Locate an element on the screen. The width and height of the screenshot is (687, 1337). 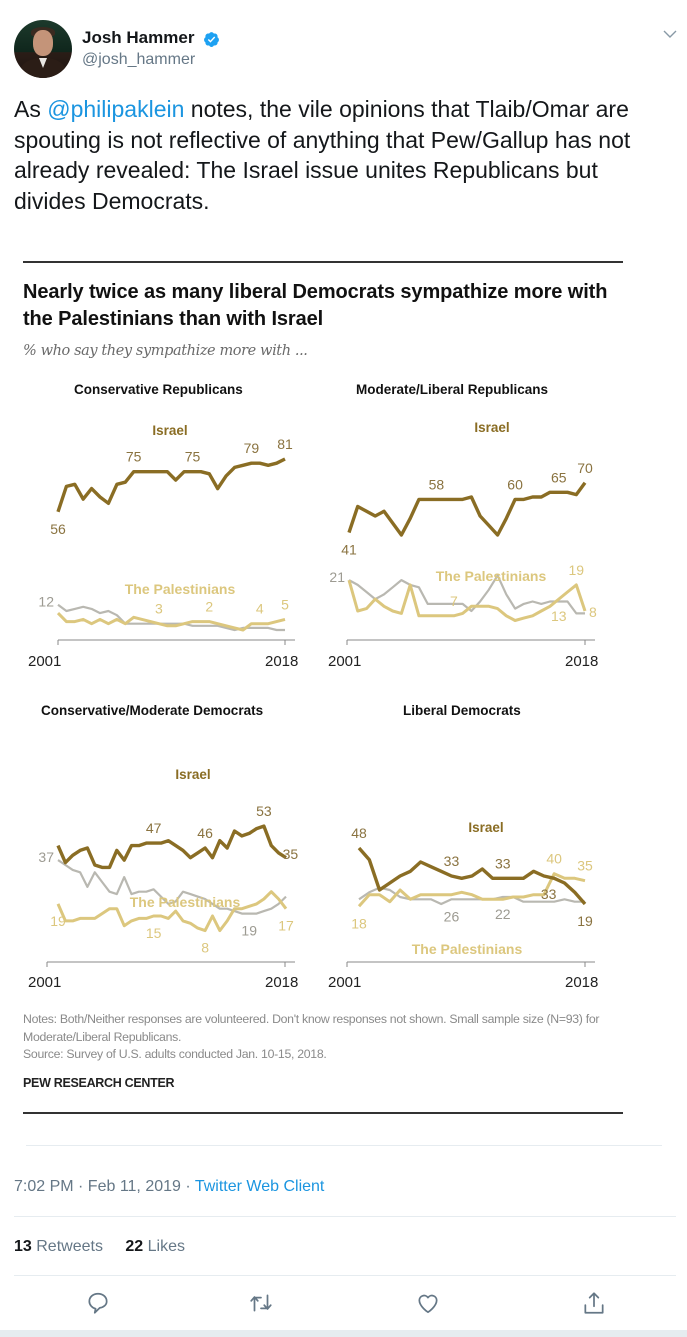
chart-top-rule is located at coordinates (323, 262).